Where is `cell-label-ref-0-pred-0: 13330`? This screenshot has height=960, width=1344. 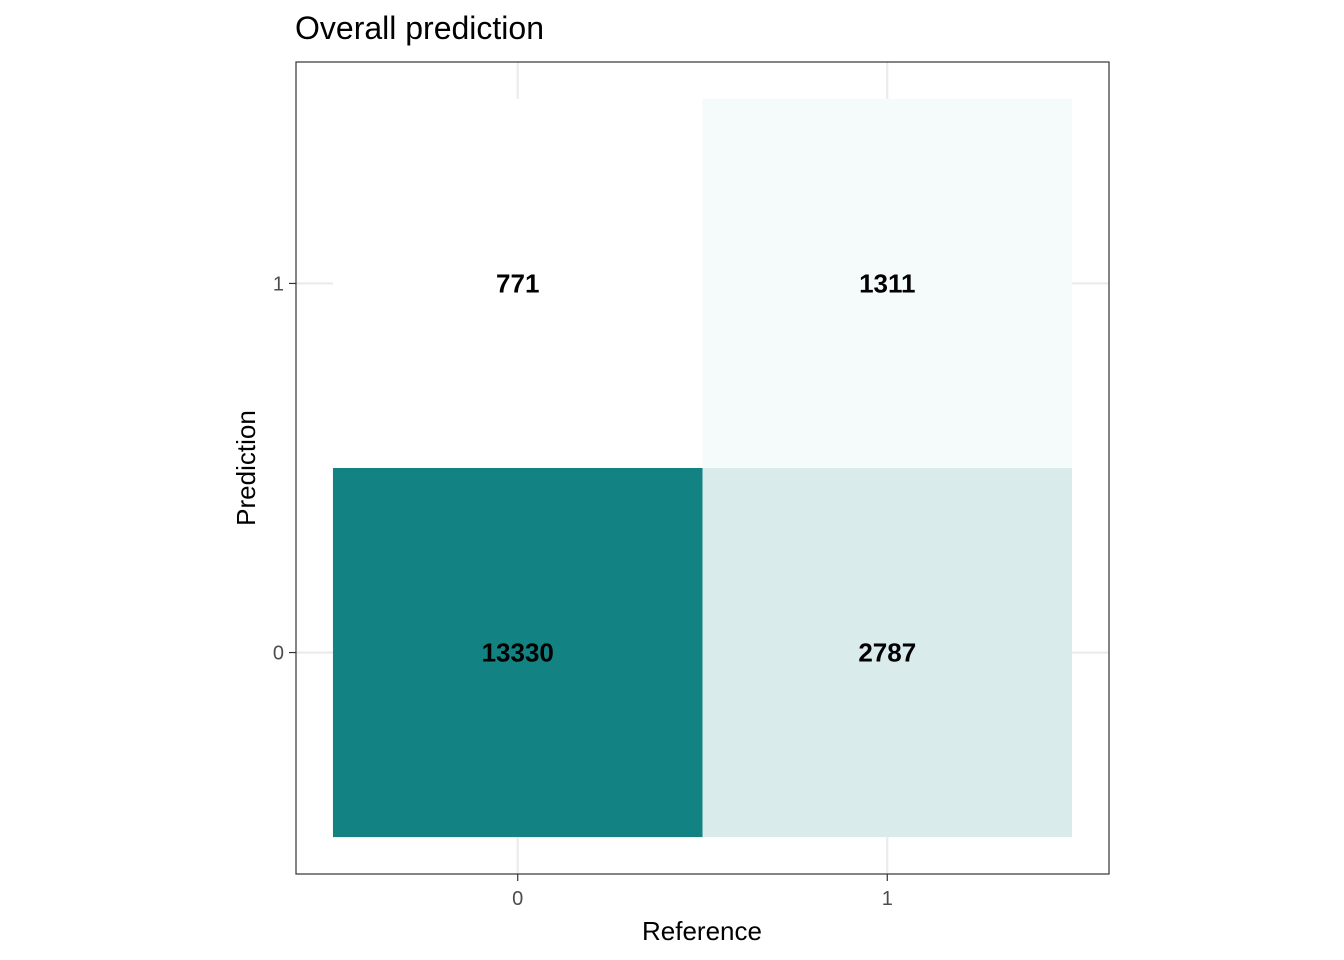 cell-label-ref-0-pred-0: 13330 is located at coordinates (518, 653).